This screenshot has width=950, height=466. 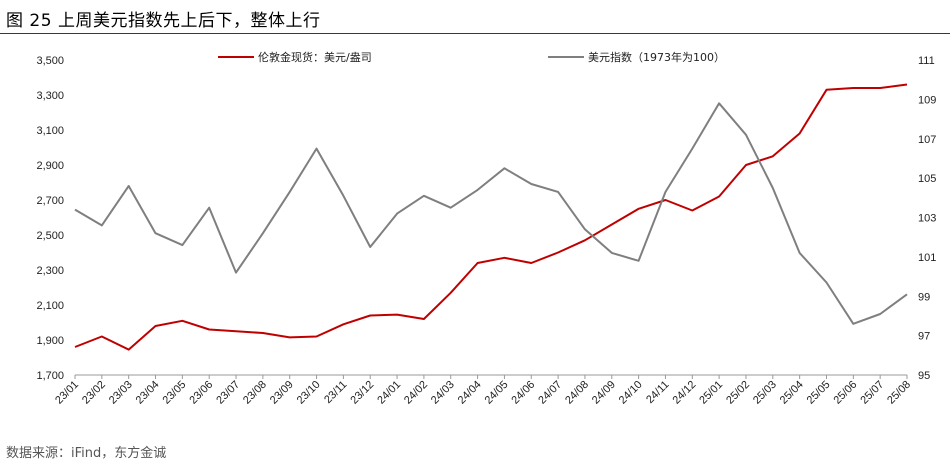 I want to click on y-left-tick-label: 3,500, so click(x=50, y=61).